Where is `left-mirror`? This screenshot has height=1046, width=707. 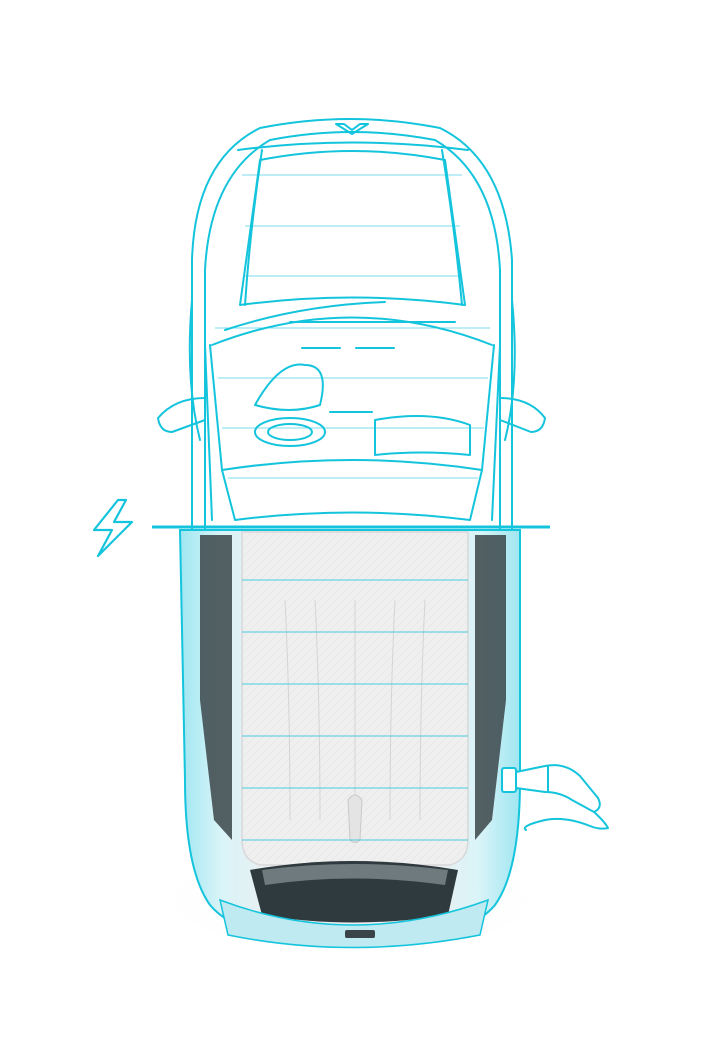 left-mirror is located at coordinates (181, 415).